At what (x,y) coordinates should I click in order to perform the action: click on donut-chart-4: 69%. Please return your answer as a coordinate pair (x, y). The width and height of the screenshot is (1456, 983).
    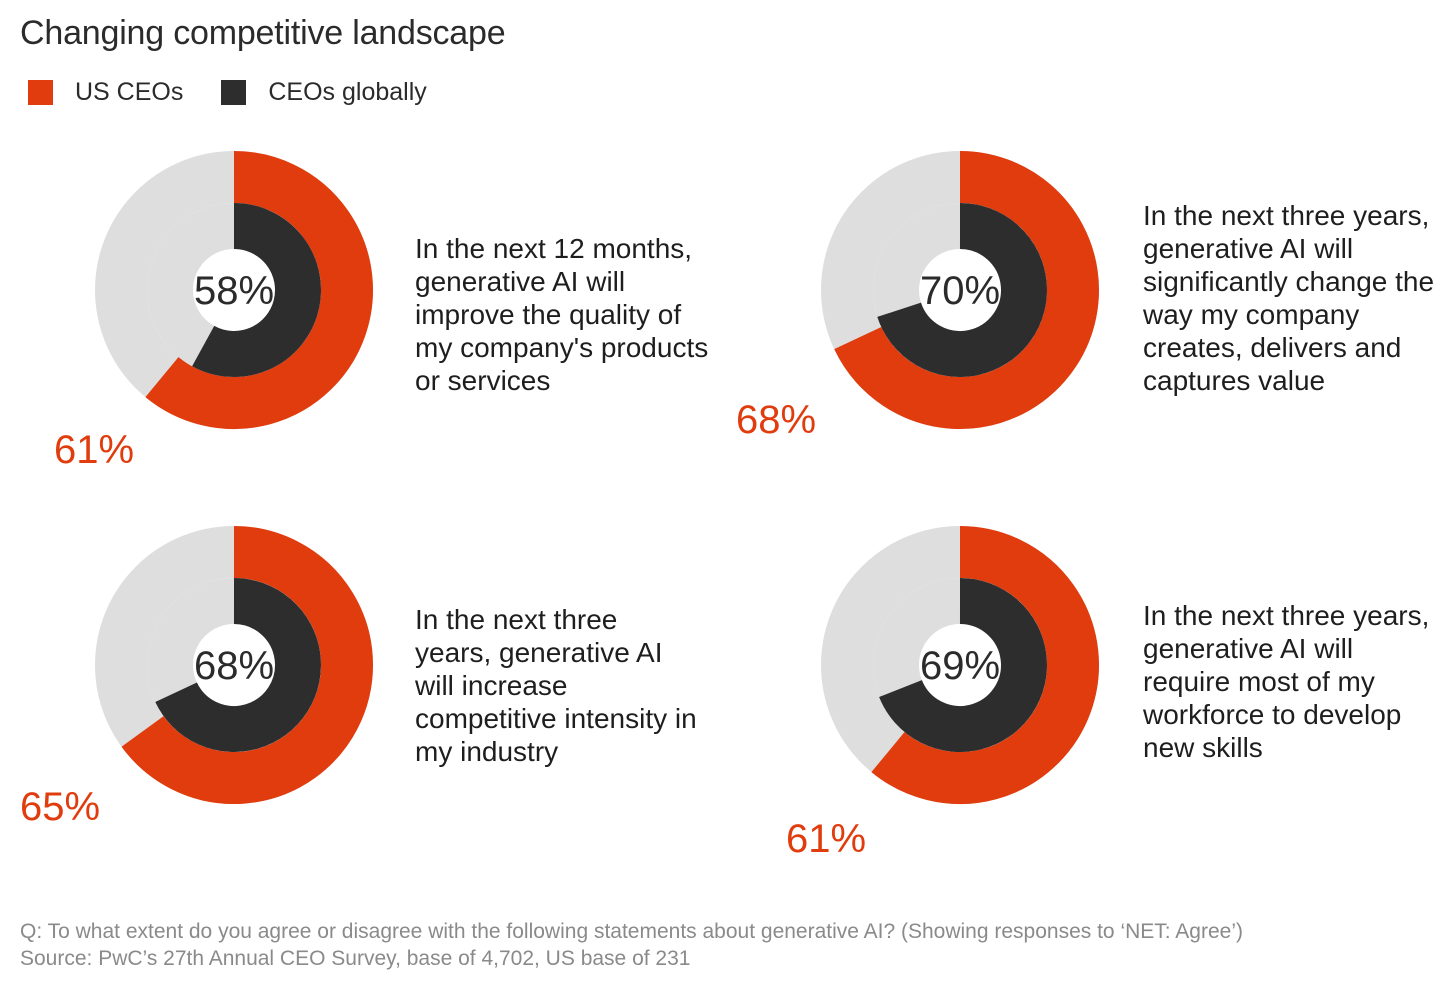
    Looking at the image, I should click on (960, 665).